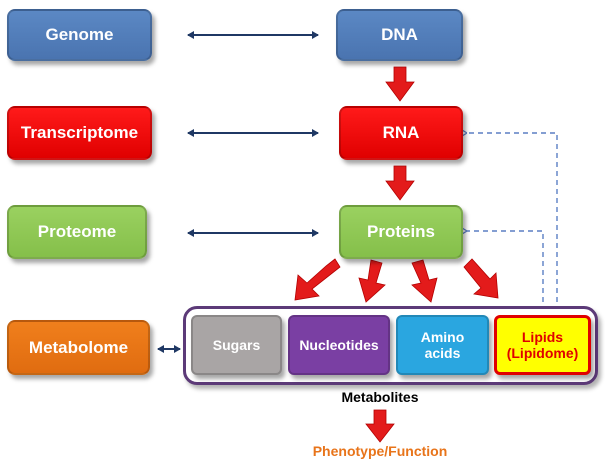  I want to click on metabolites-caption: Metabolites, so click(380, 397).